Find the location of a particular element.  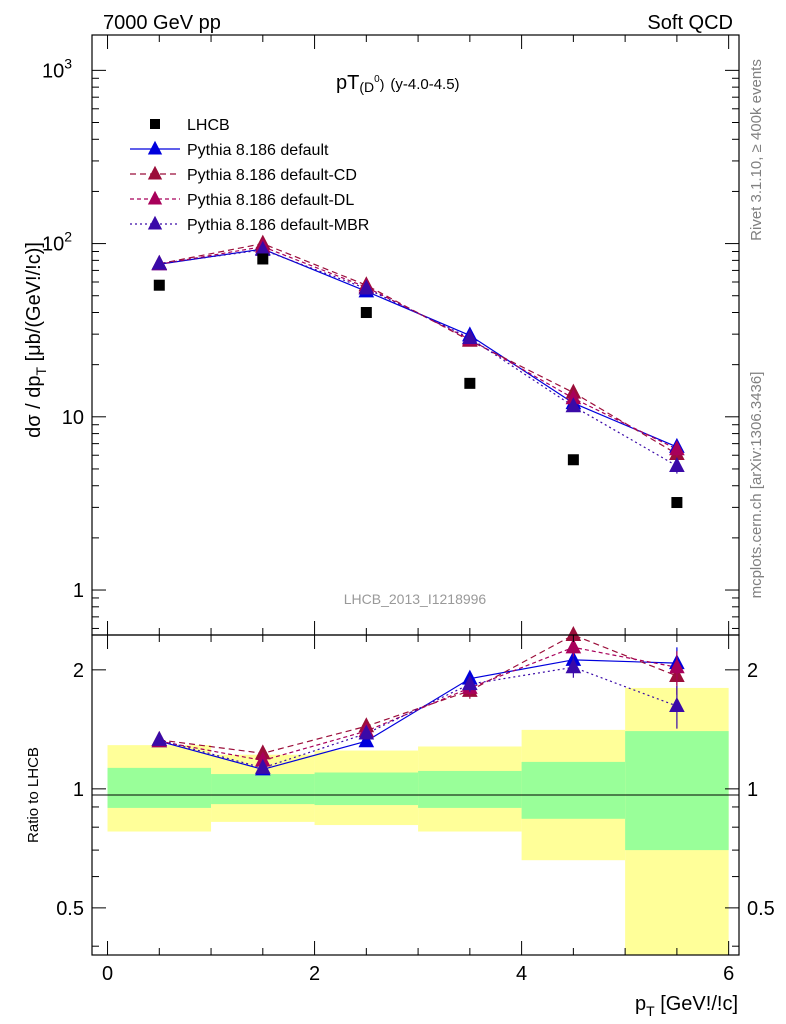

legend-label: Pythia 8.186 default-DL is located at coordinates (270, 200).